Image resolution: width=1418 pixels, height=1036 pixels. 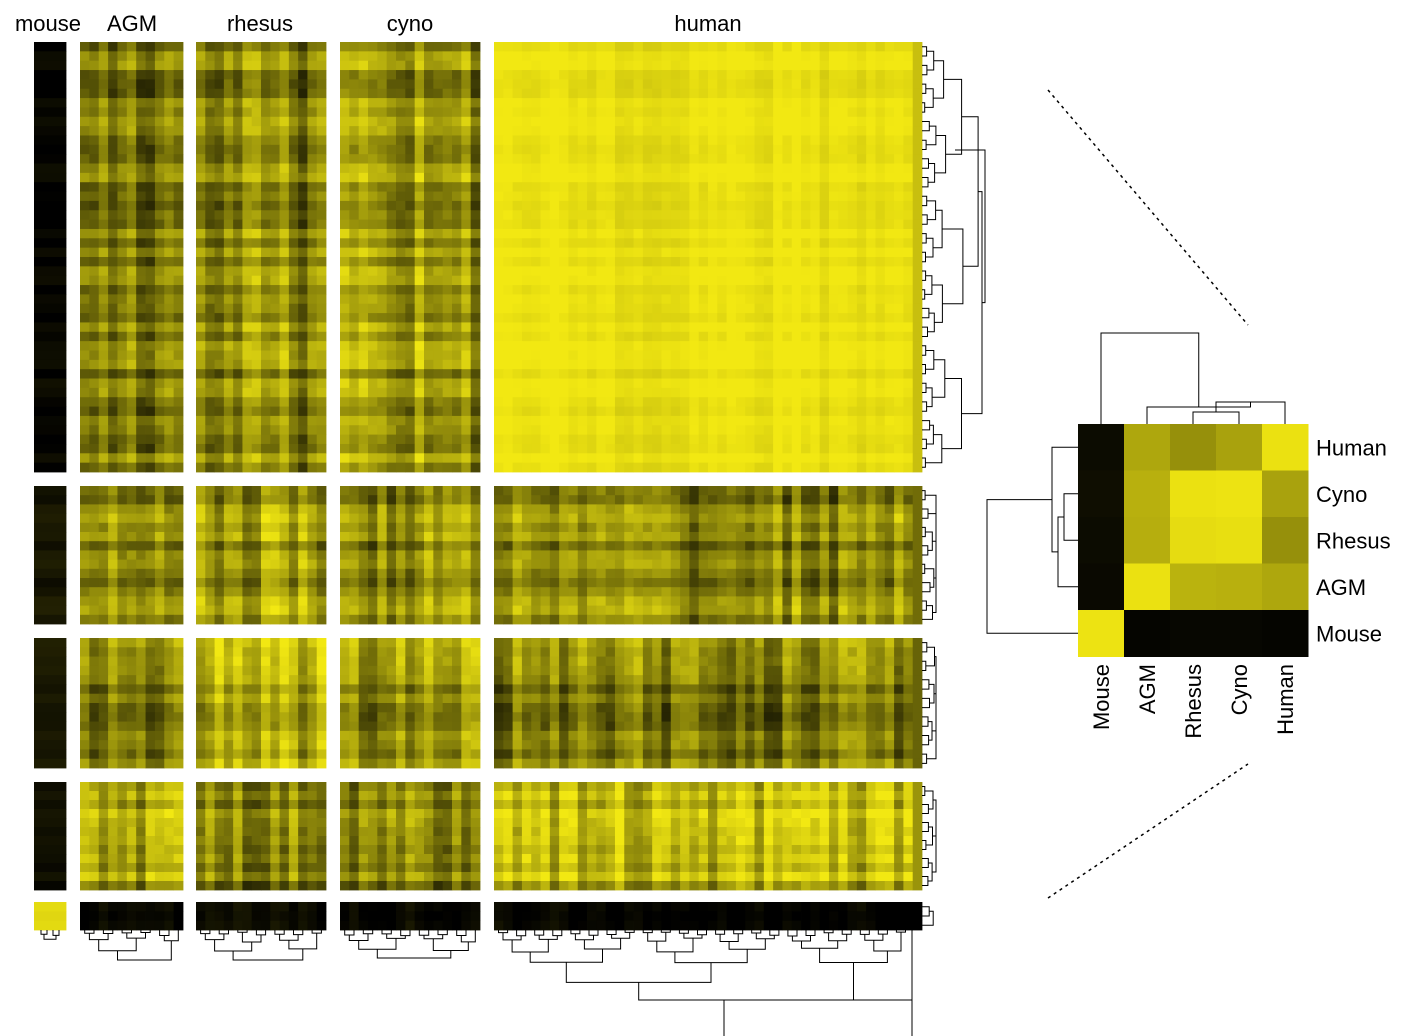 What do you see at coordinates (708, 555) in the screenshot?
I see `block-1-human` at bounding box center [708, 555].